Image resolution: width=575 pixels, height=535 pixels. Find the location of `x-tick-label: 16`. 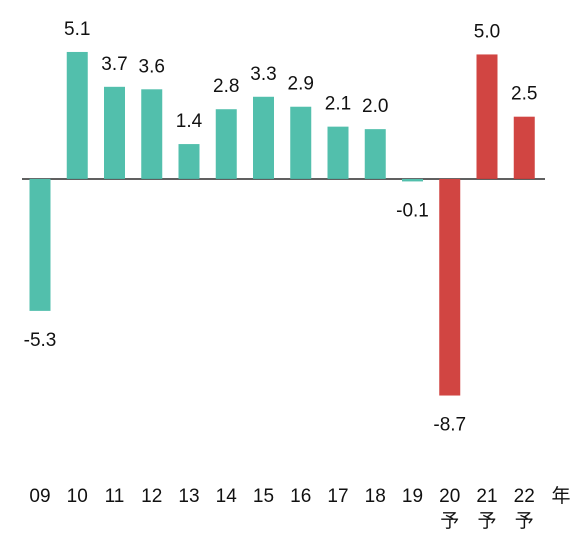

x-tick-label: 16 is located at coordinates (300, 496).